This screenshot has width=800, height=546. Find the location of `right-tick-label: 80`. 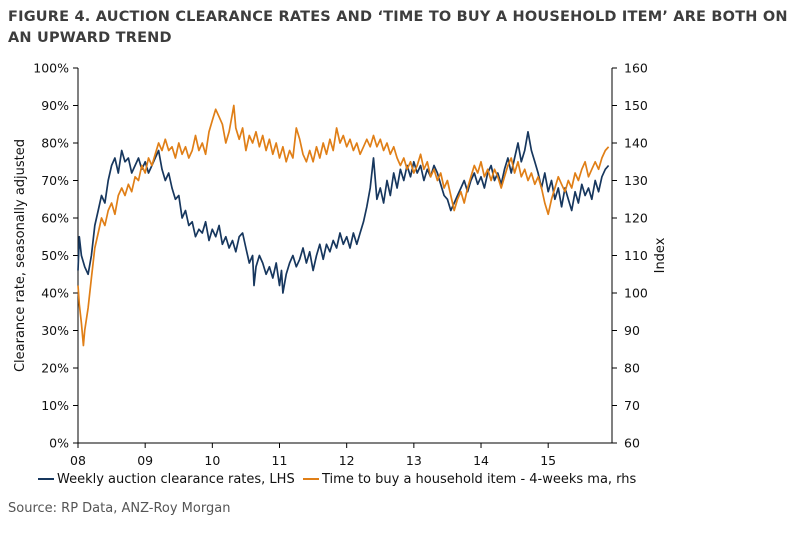

right-tick-label: 80 is located at coordinates (632, 368).